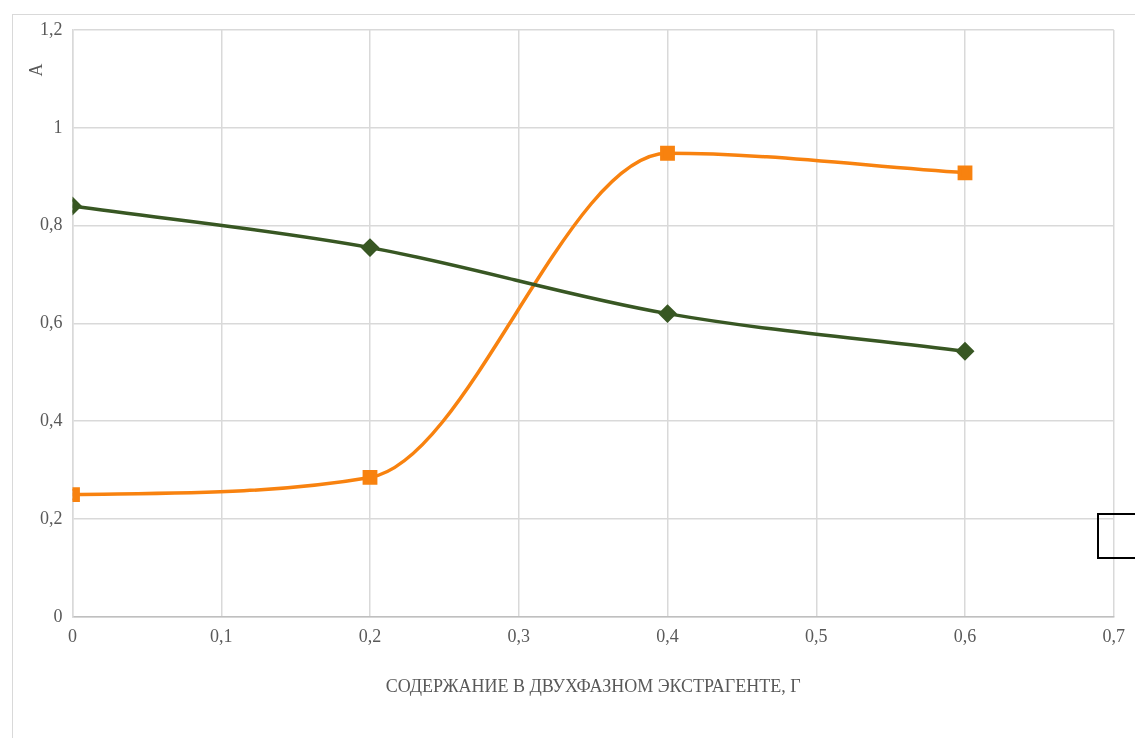 This screenshot has height=738, width=1135. I want to click on y-tick-label: 1,2, so click(51, 28).